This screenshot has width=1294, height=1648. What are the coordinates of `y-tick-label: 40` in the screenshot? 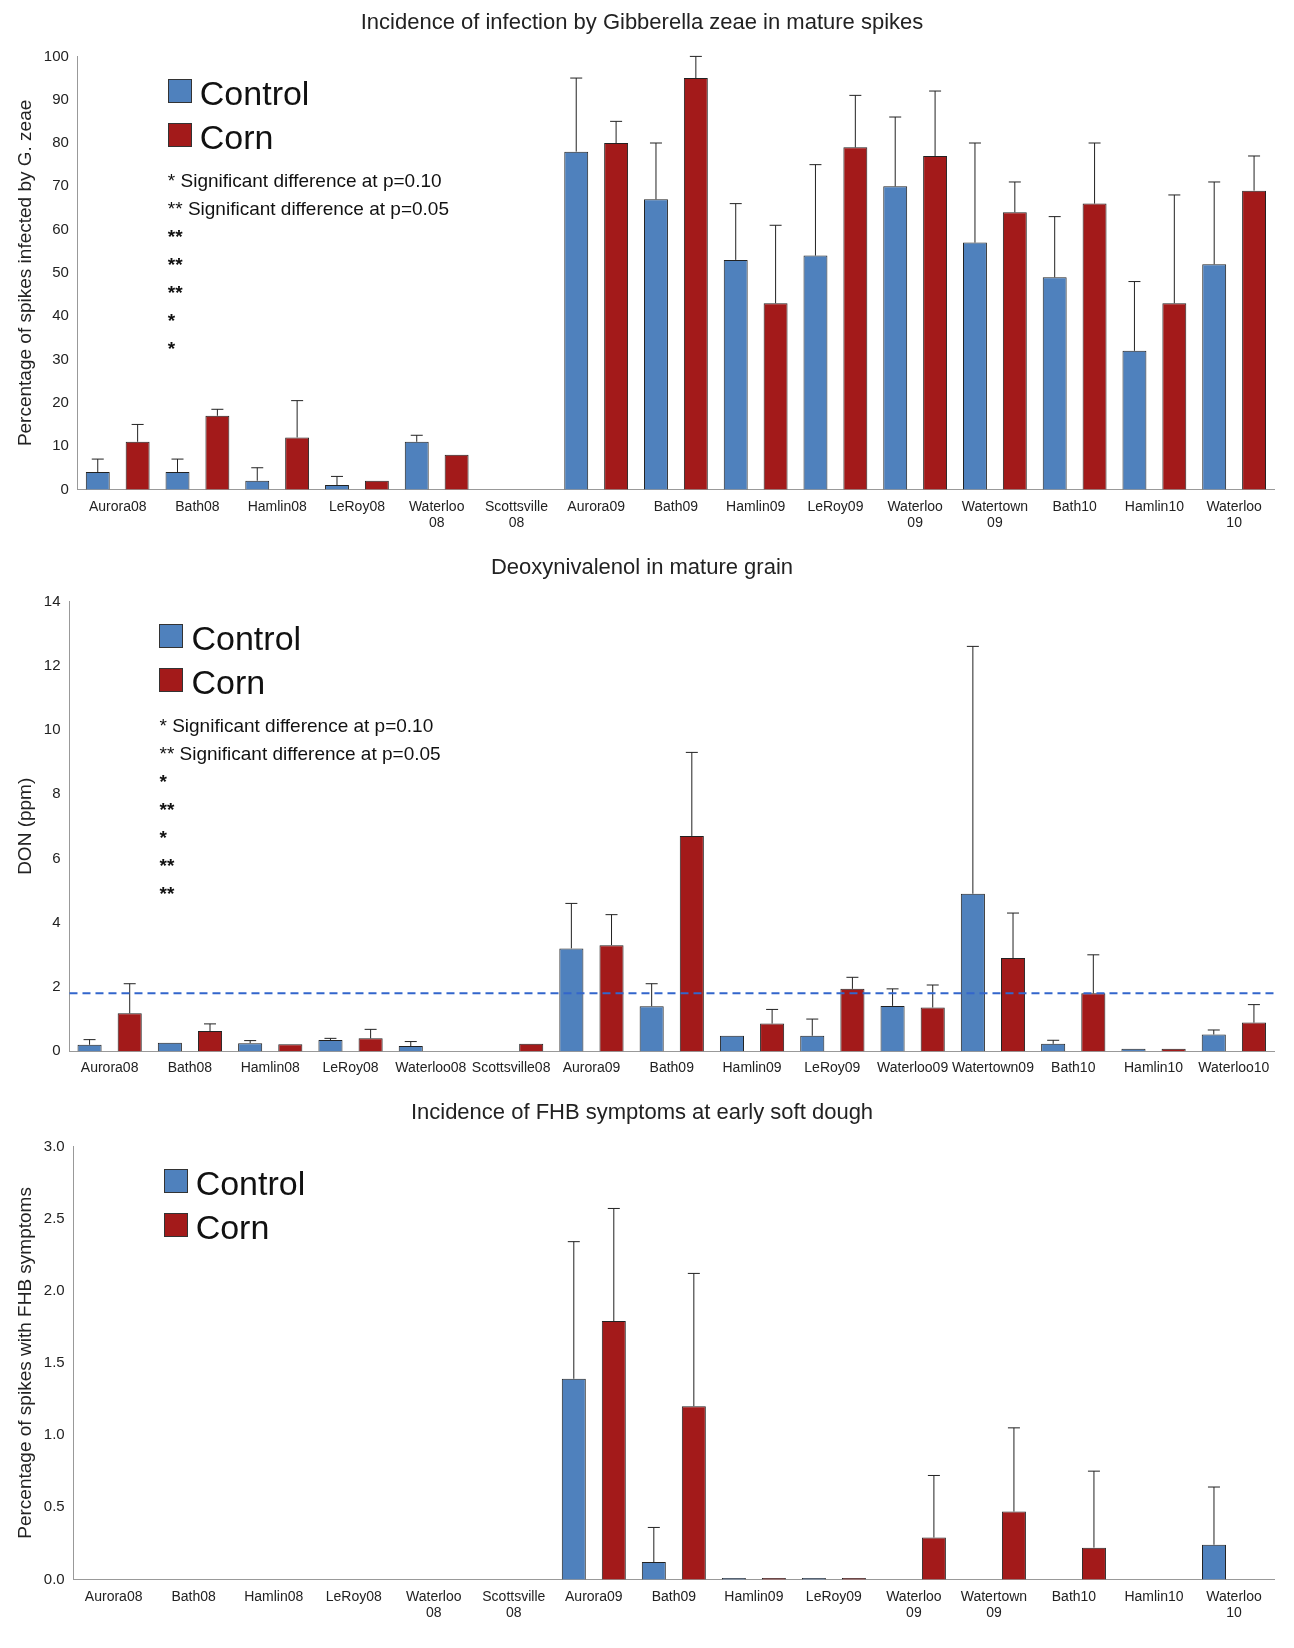 It's located at (60, 315).